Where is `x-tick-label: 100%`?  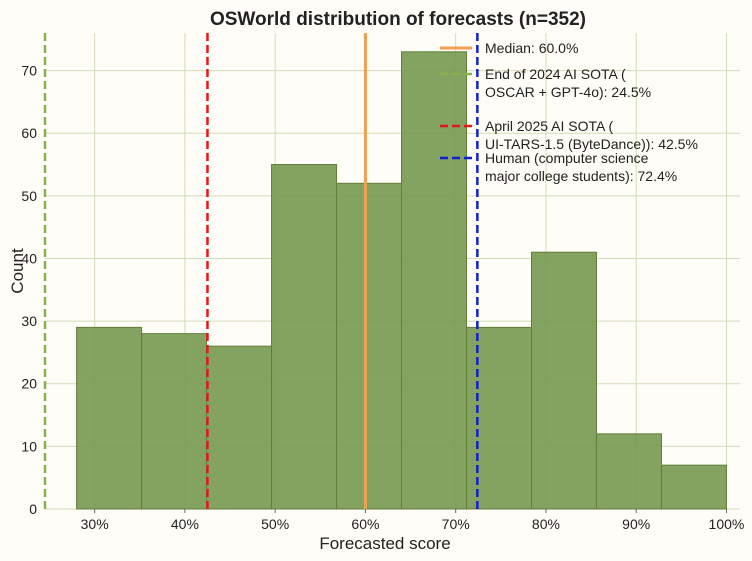
x-tick-label: 100% is located at coordinates (727, 524).